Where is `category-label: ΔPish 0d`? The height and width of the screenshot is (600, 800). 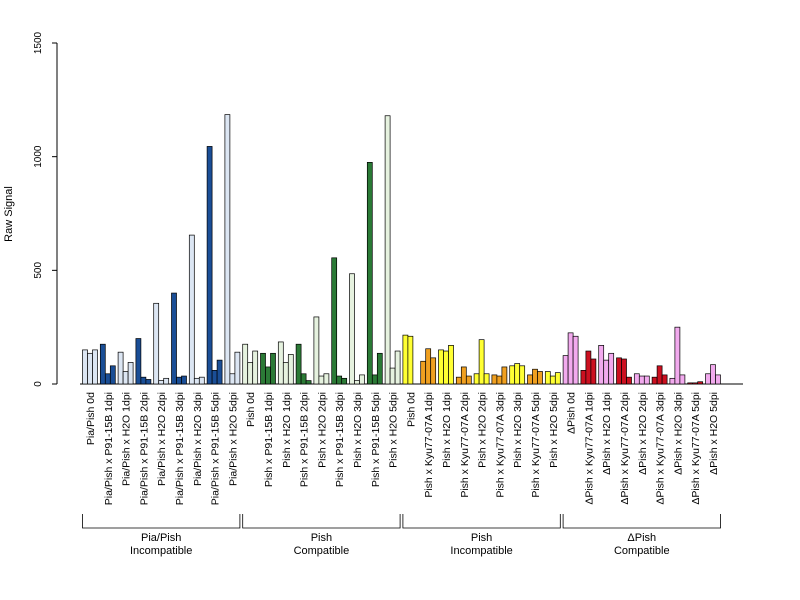 category-label: ΔPish 0d is located at coordinates (572, 413).